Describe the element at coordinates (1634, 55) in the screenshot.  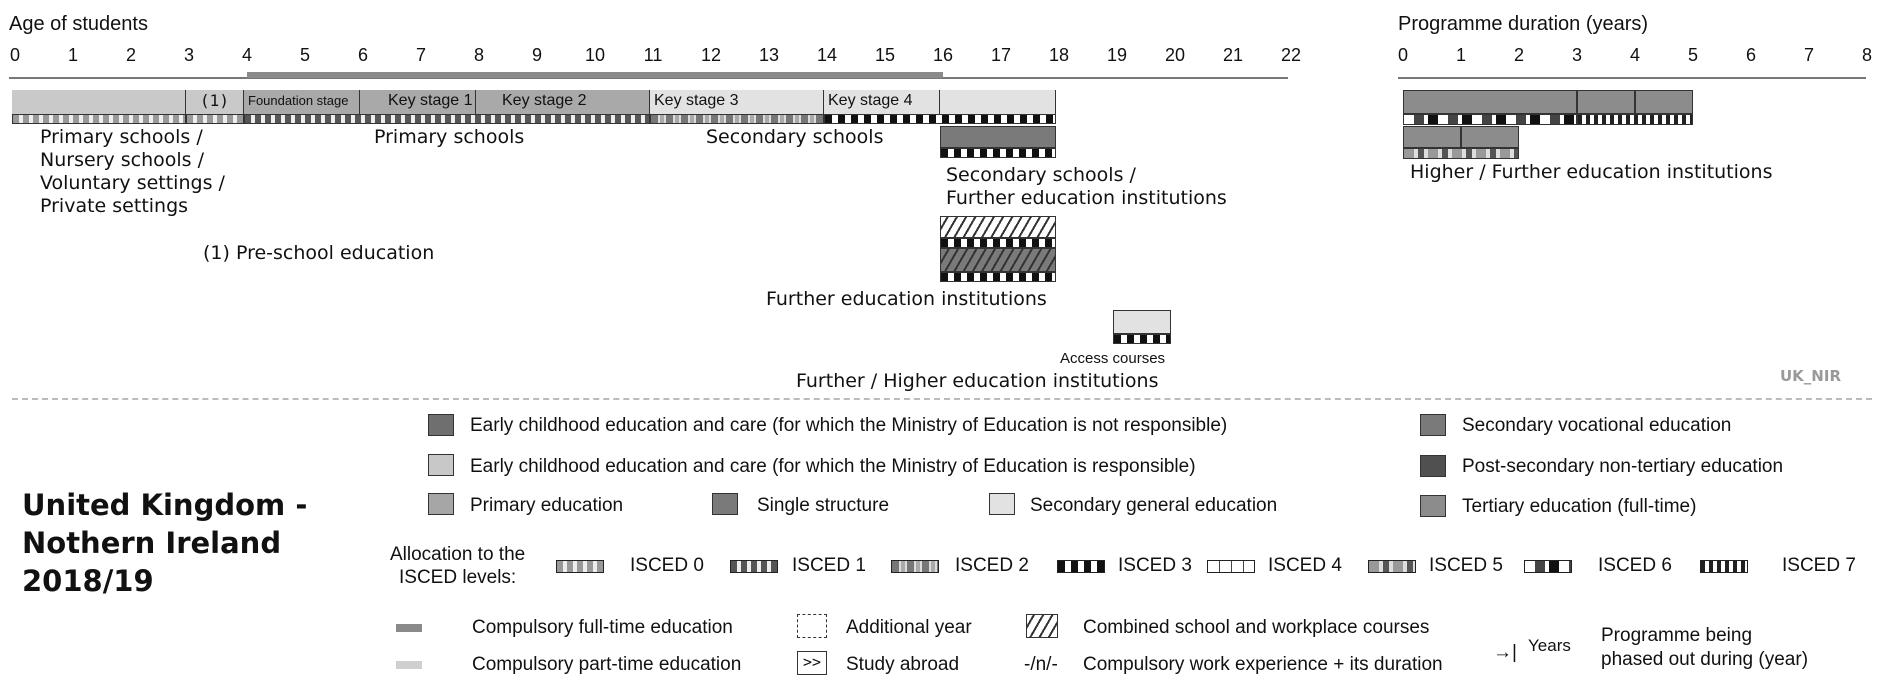
I see `duration-tick-label: 4` at that location.